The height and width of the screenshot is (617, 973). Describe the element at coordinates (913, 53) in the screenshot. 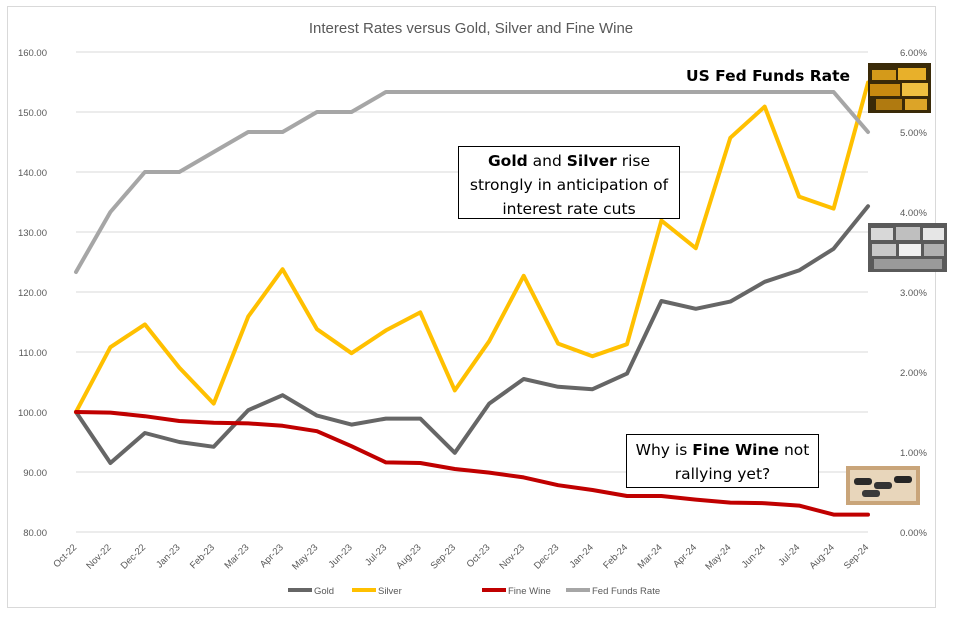

I see `right-axis-tick-label: 6.00%` at that location.